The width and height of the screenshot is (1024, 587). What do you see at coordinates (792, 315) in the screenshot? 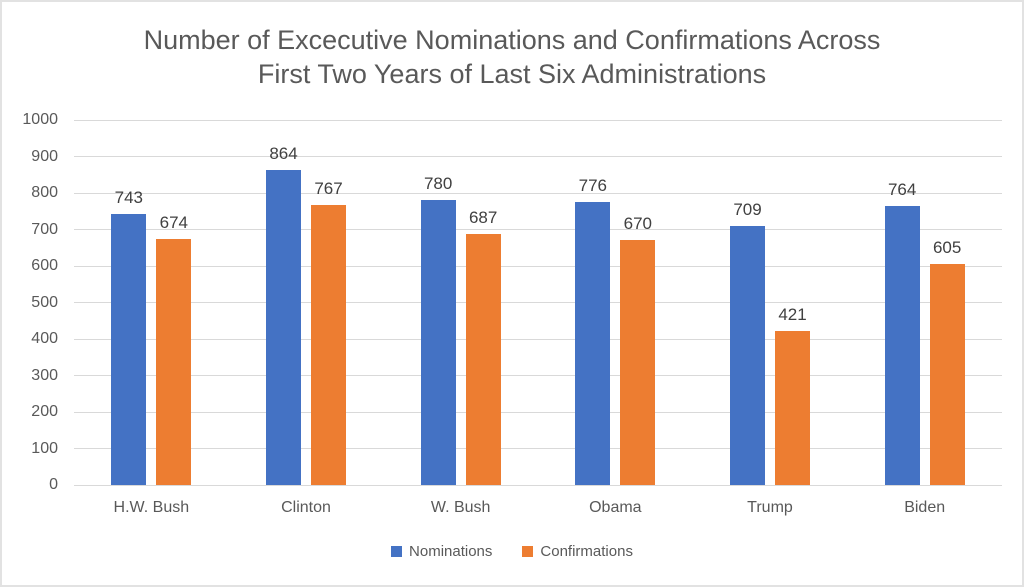
I see `bar-value-label: 421` at bounding box center [792, 315].